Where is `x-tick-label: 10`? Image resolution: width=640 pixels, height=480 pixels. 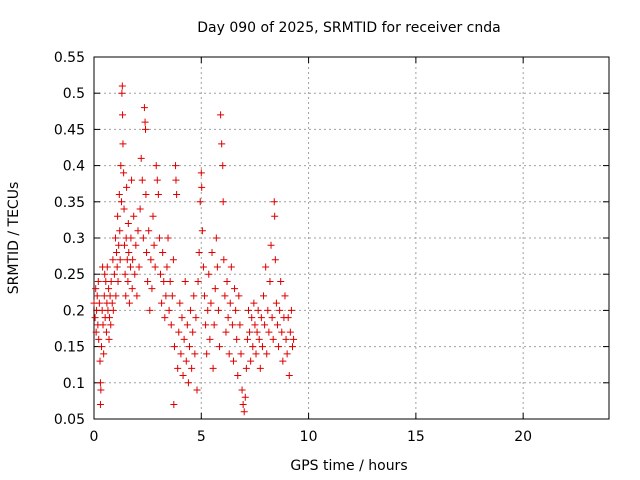 x-tick-label: 10 is located at coordinates (309, 437).